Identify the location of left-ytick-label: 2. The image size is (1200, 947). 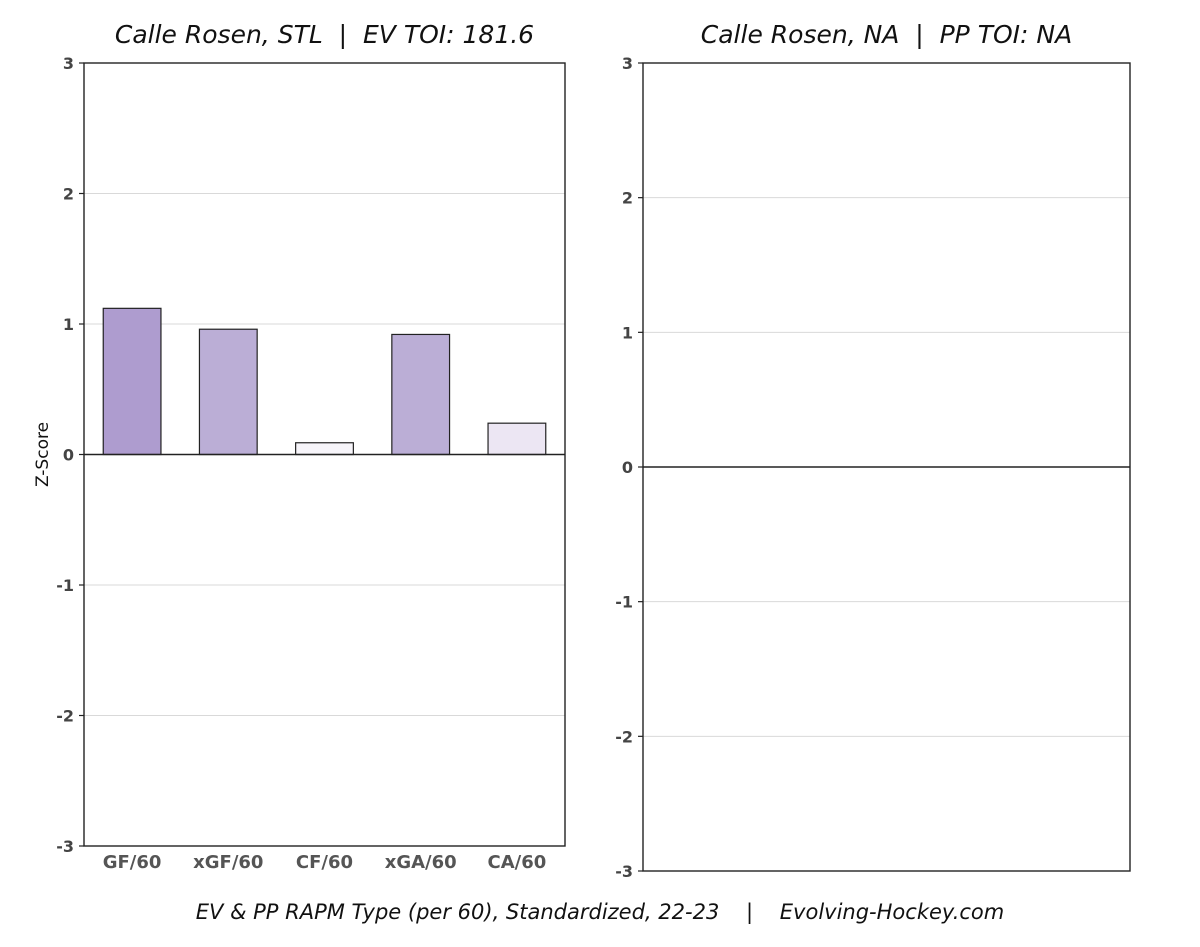
(68, 194).